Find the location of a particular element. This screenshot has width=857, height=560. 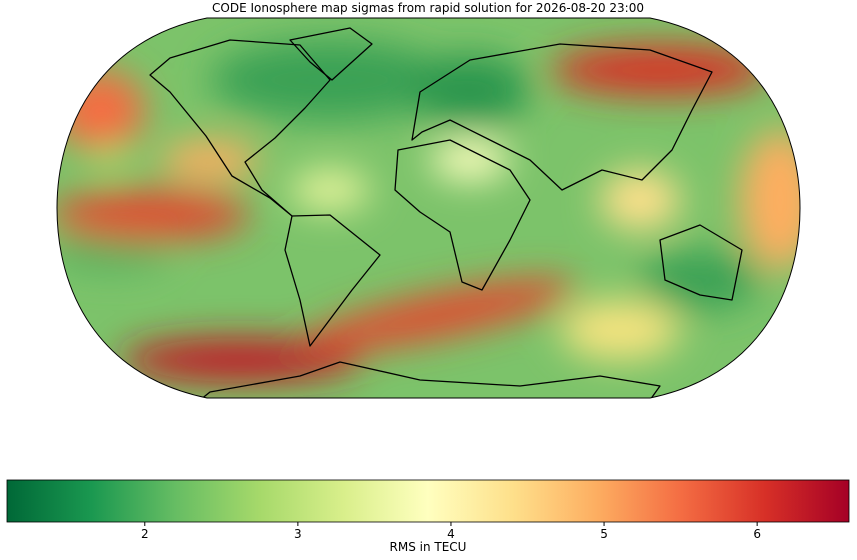

australia is located at coordinates (701, 262).